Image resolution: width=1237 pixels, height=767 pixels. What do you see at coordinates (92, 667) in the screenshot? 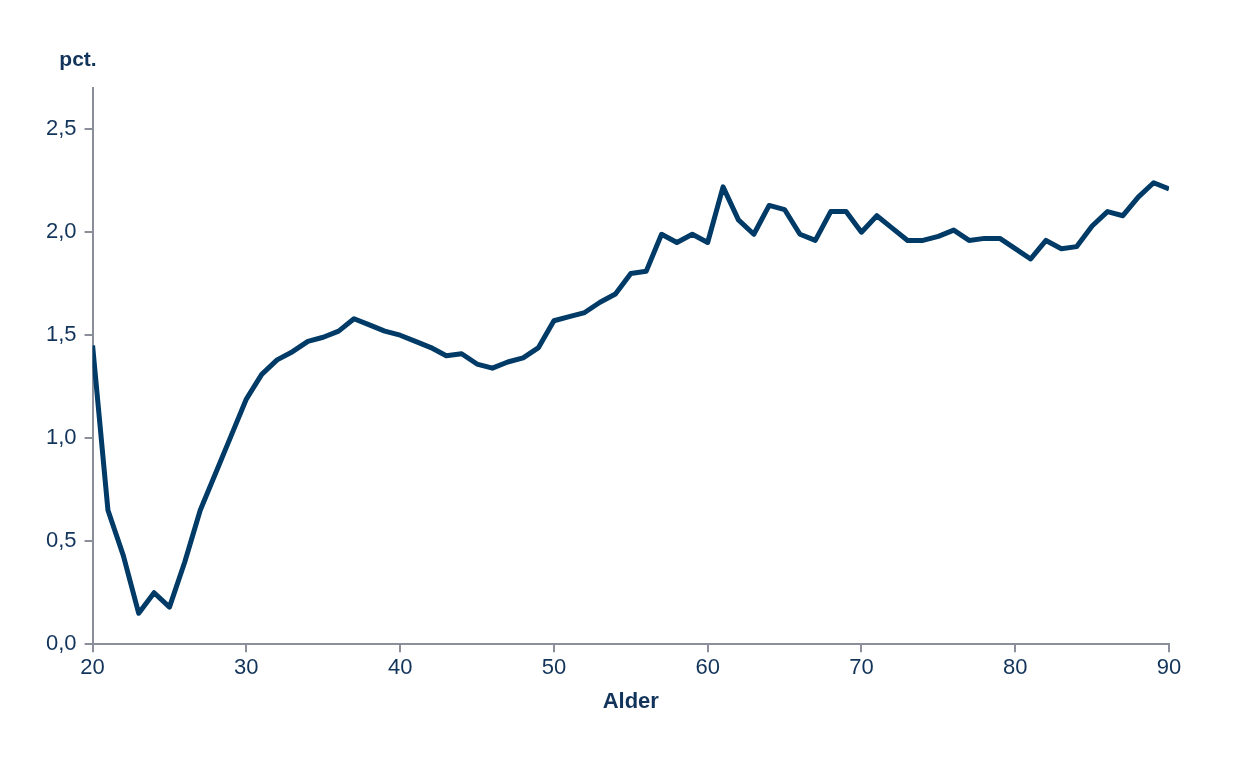
I see `x-tick-label: 20` at bounding box center [92, 667].